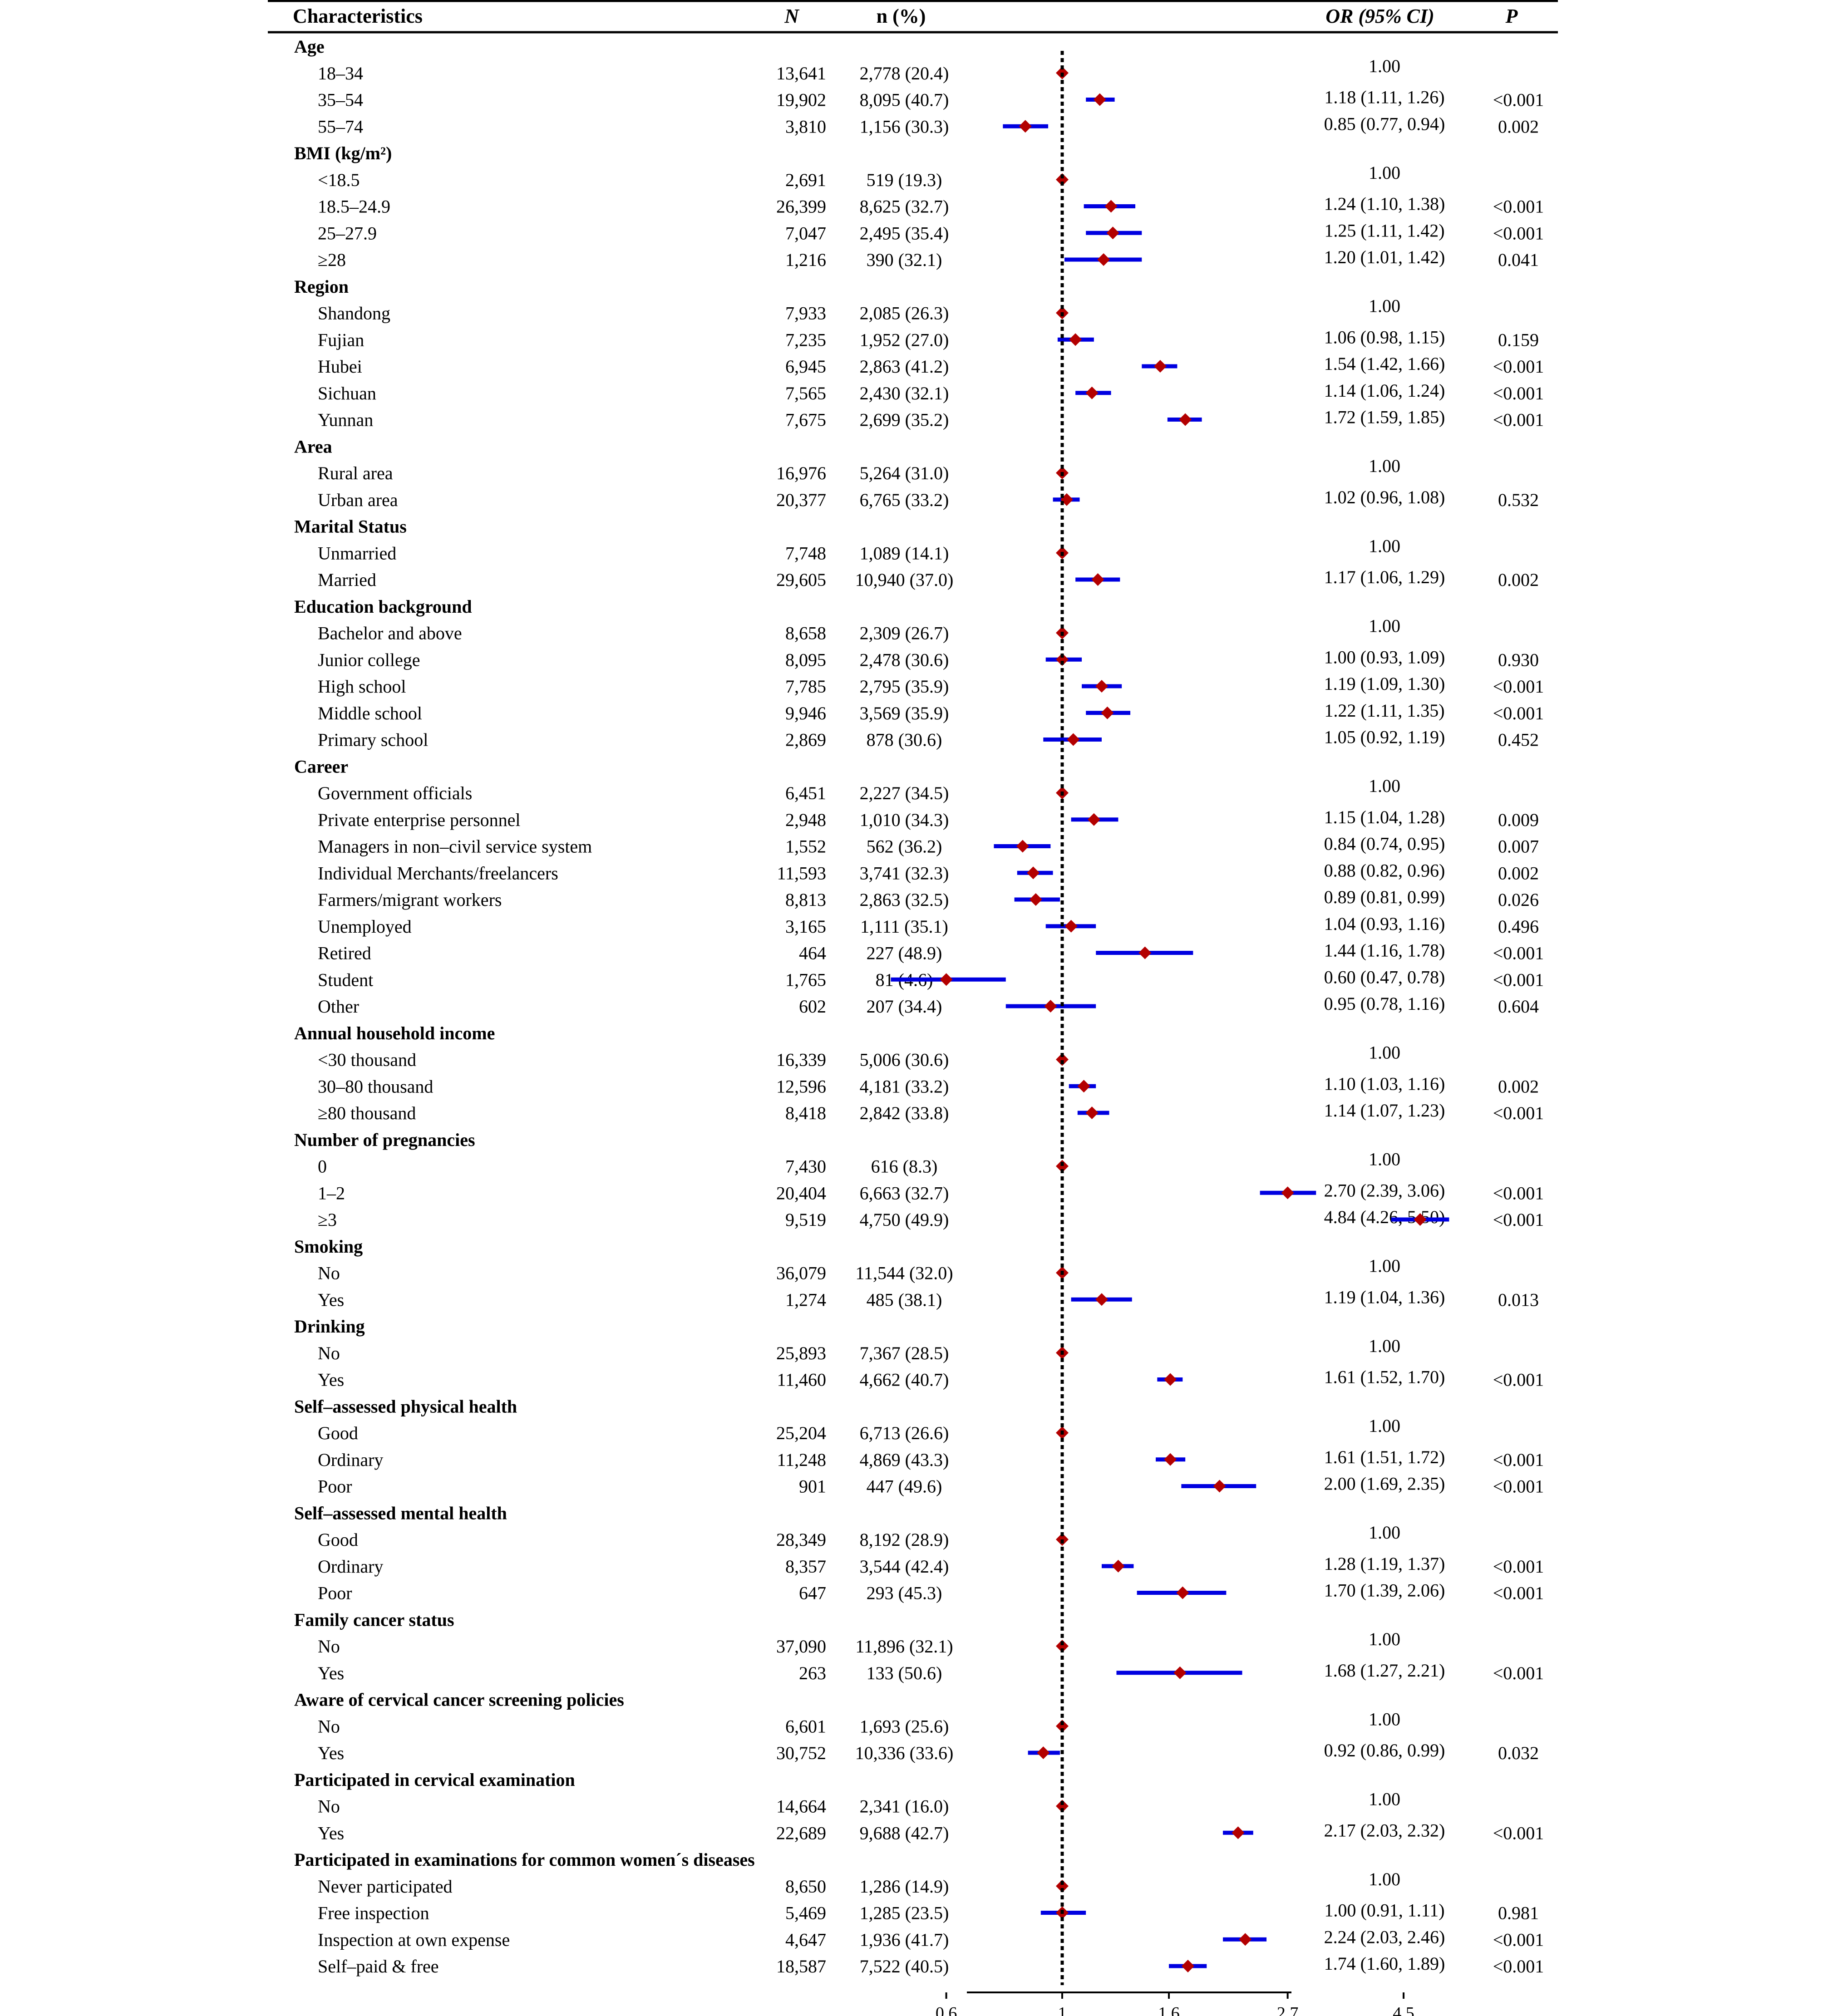  What do you see at coordinates (1384, 1004) in the screenshot?
I see `row-or-ci: 0.95 (0.78, 1.16)` at bounding box center [1384, 1004].